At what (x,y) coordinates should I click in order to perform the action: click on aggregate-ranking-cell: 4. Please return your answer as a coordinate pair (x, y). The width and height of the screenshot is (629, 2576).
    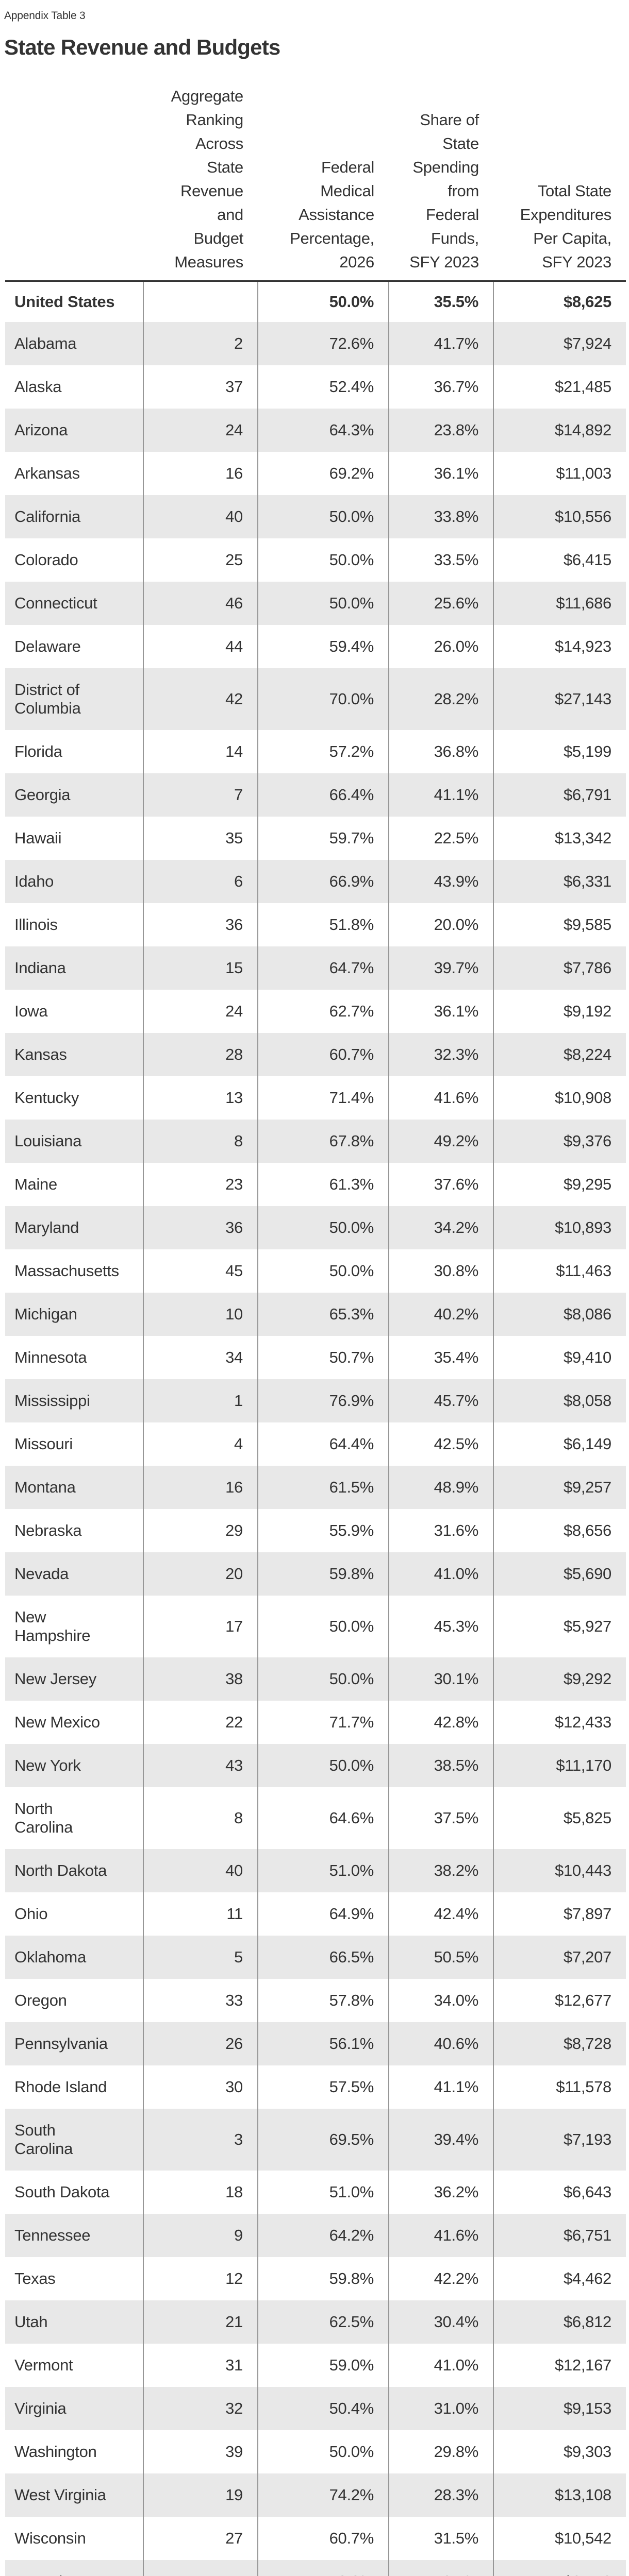
    Looking at the image, I should click on (201, 1444).